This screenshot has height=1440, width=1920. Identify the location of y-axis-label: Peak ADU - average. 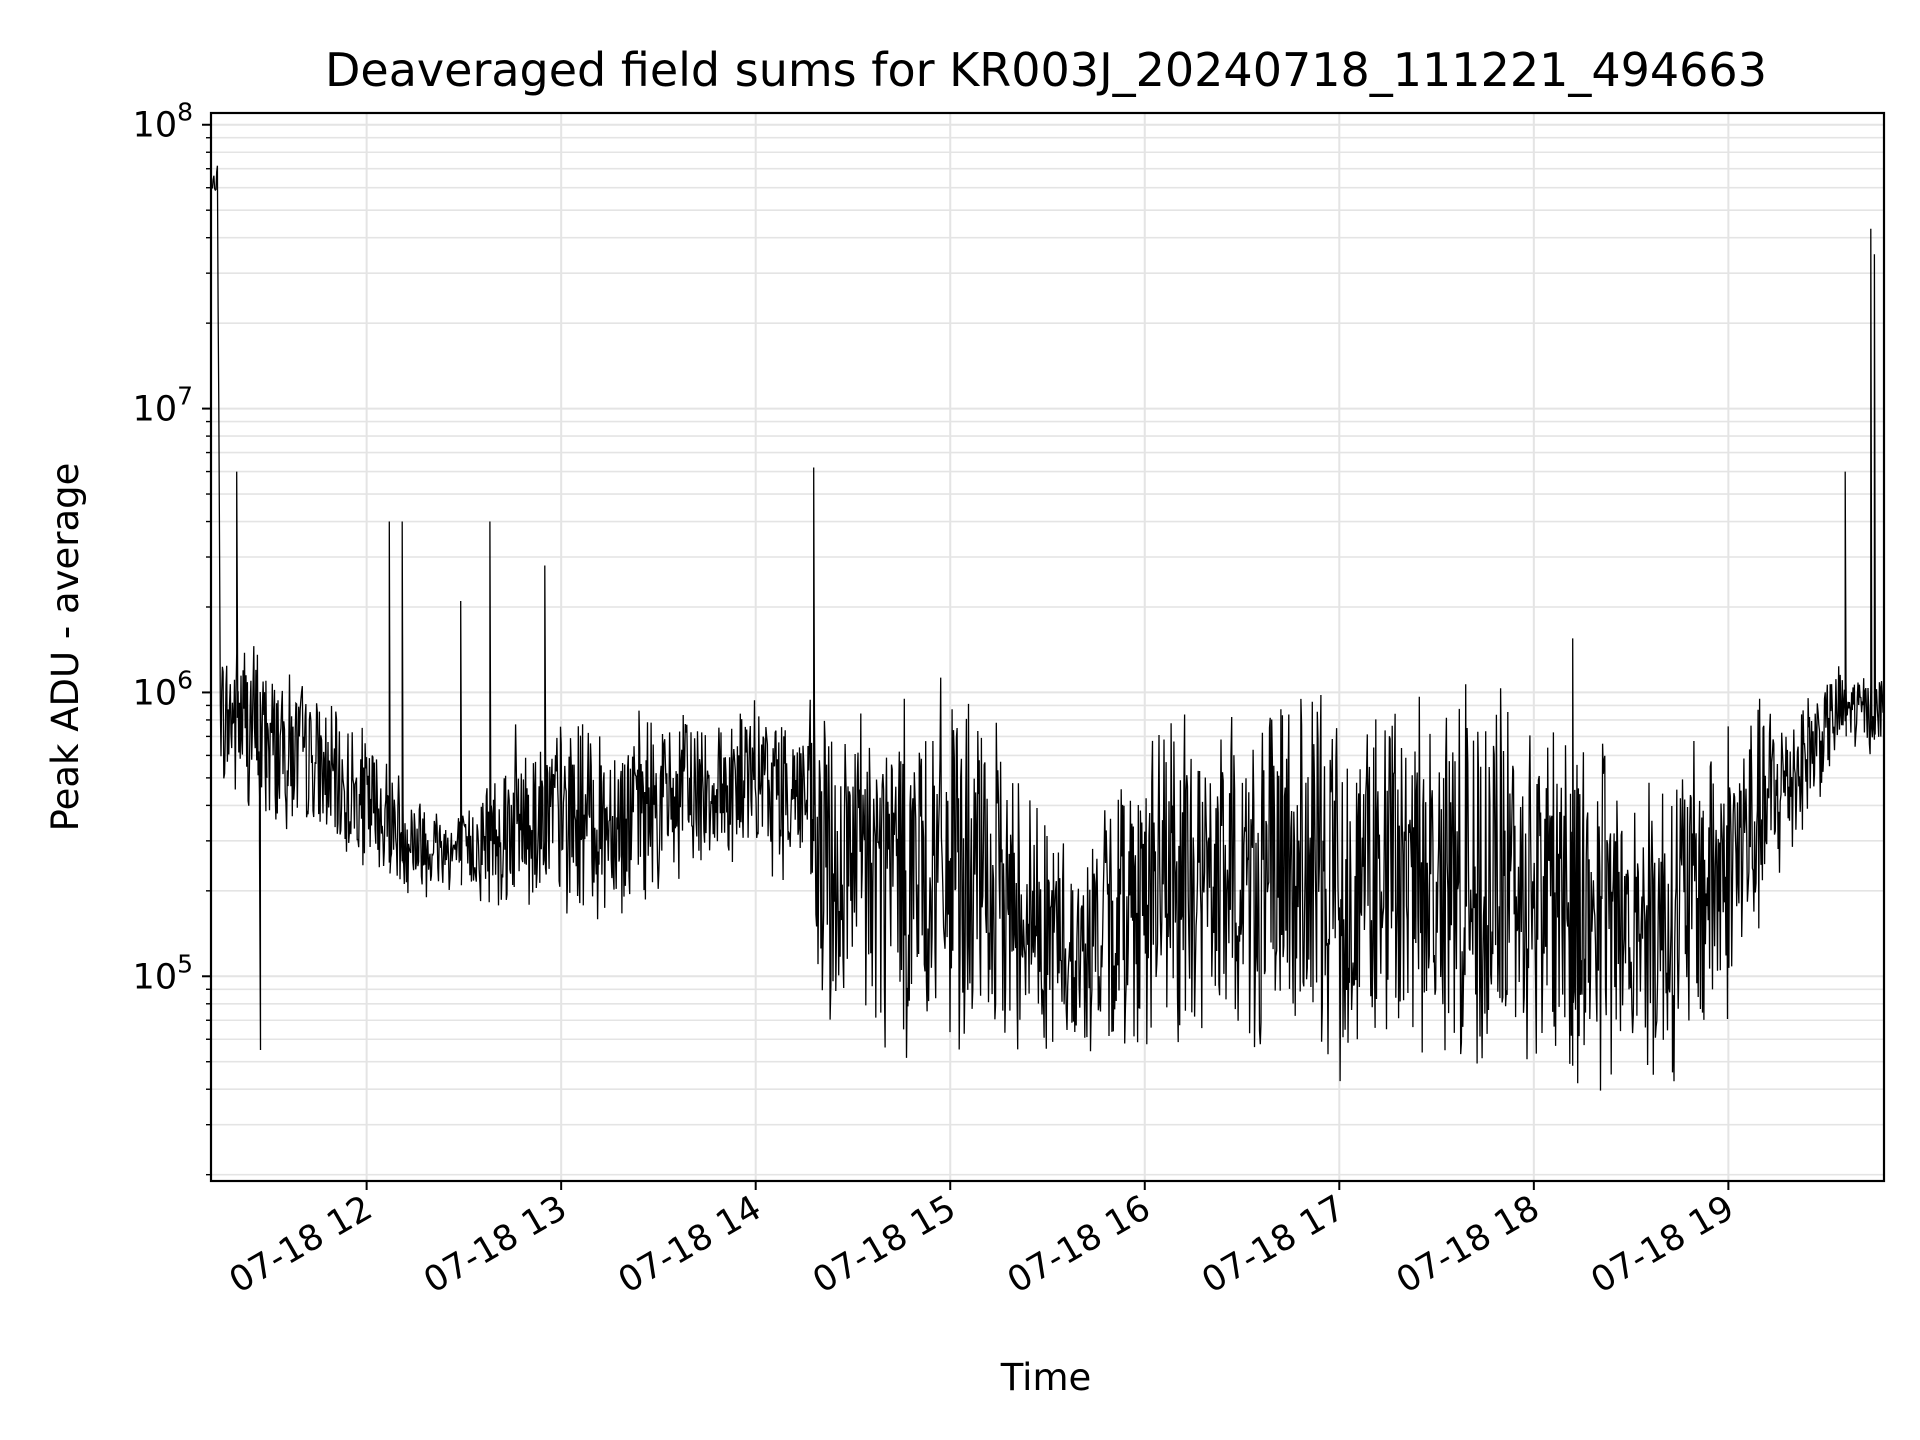
(65, 647).